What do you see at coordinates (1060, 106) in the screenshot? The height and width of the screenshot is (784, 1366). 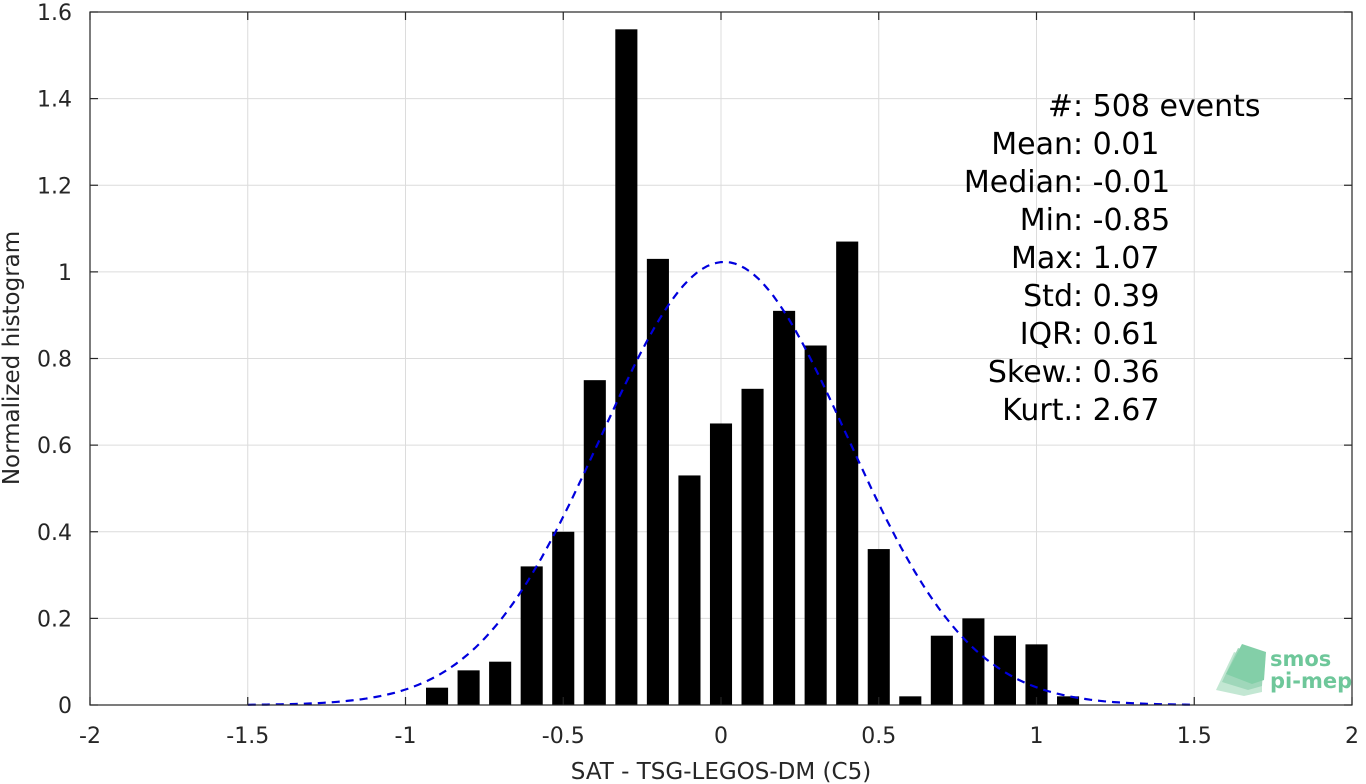 I see `stat-label: #` at bounding box center [1060, 106].